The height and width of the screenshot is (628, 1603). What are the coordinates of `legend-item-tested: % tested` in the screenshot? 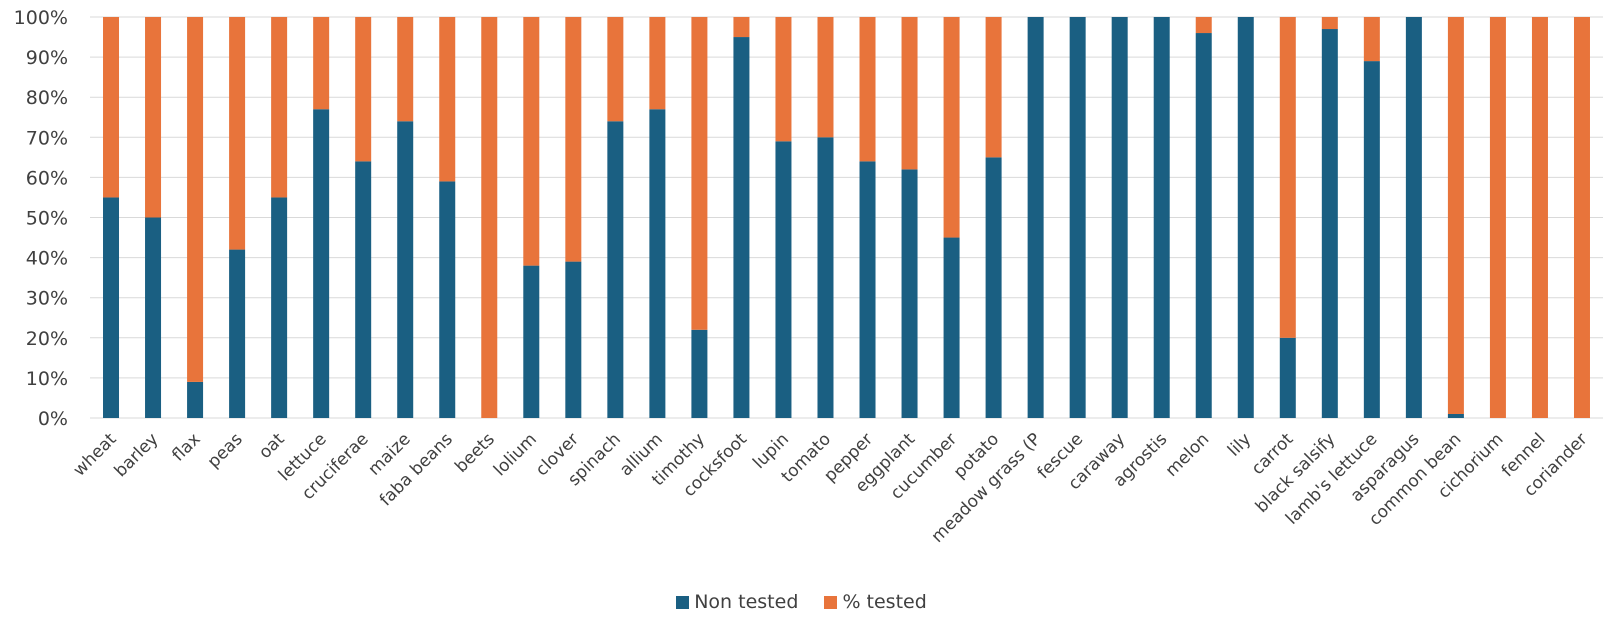 It's located at (875, 602).